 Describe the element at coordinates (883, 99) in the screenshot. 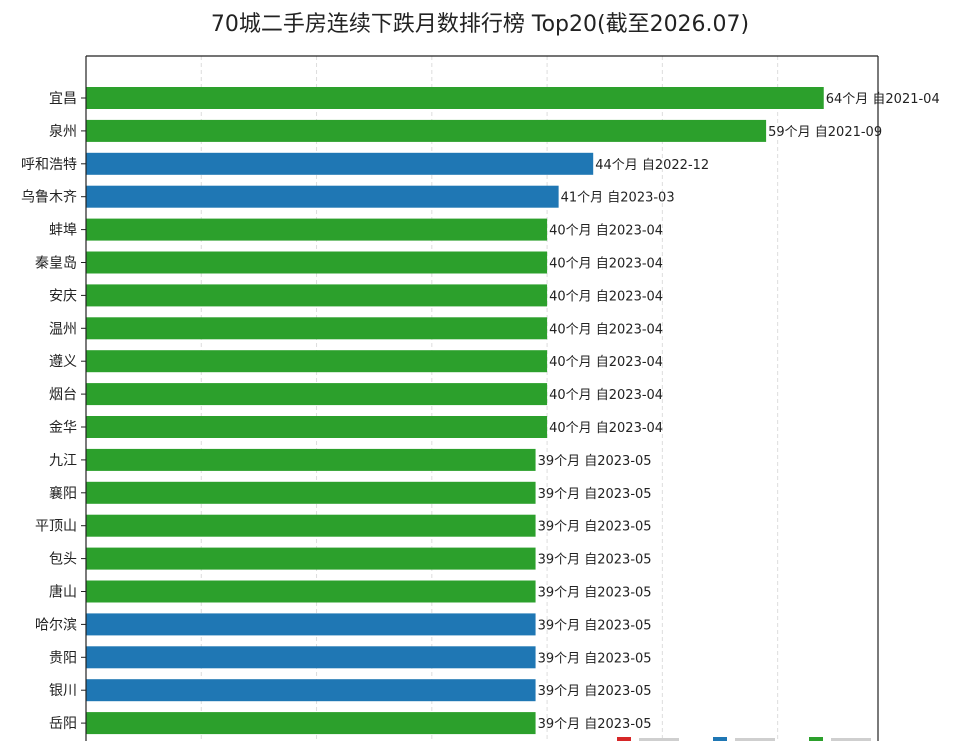

I see `bar-value-label: 64个月 自2021-04` at that location.